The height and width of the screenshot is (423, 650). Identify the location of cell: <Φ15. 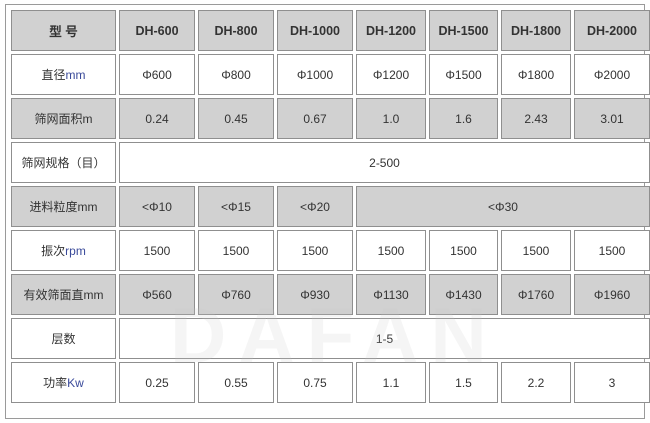
(236, 206).